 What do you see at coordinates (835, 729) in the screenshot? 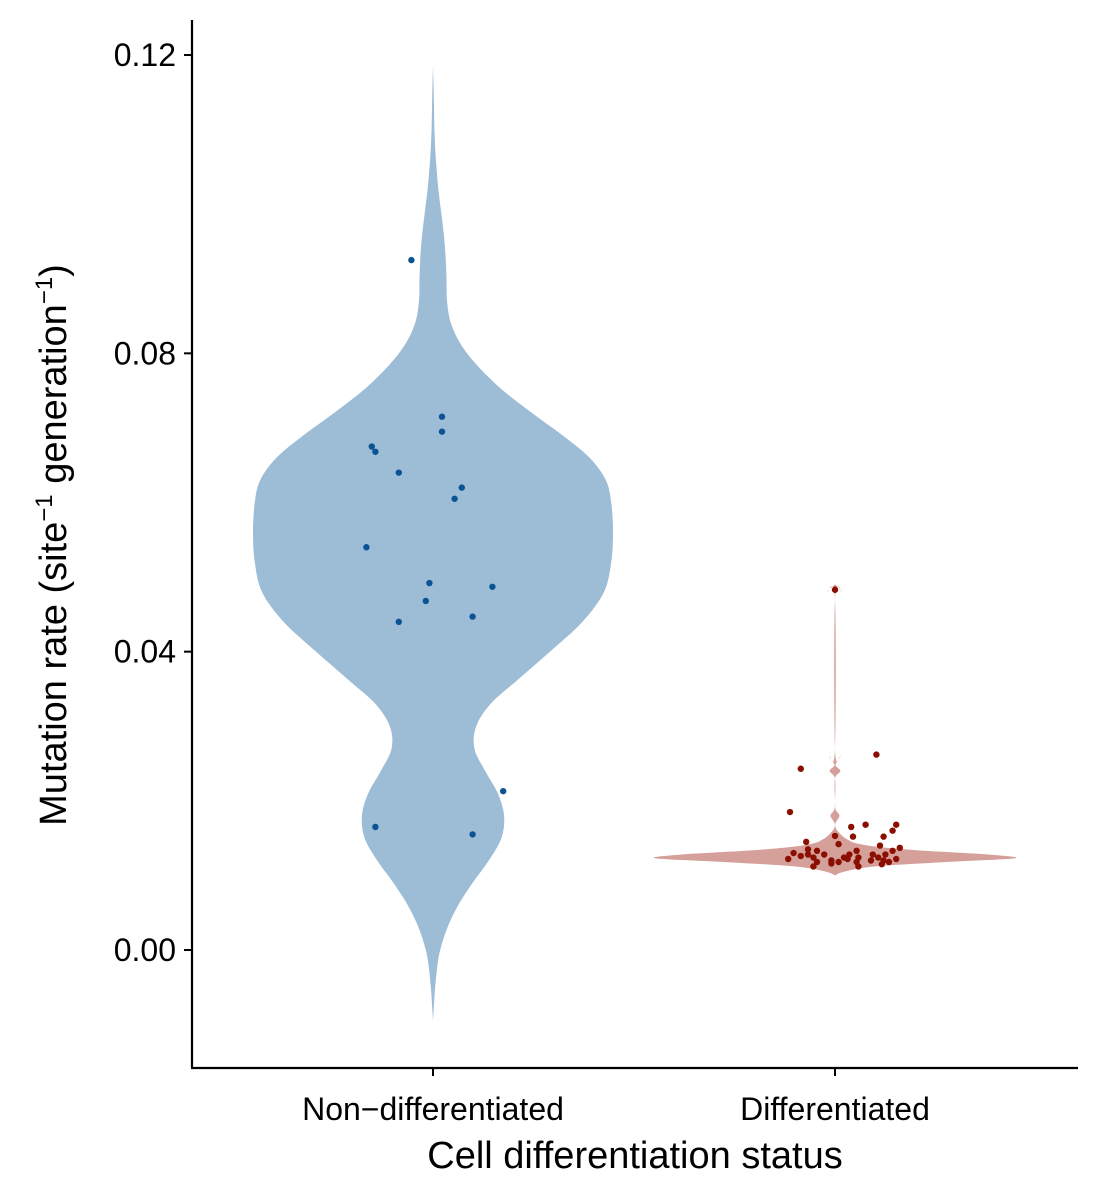
I see `violin-differentiated` at bounding box center [835, 729].